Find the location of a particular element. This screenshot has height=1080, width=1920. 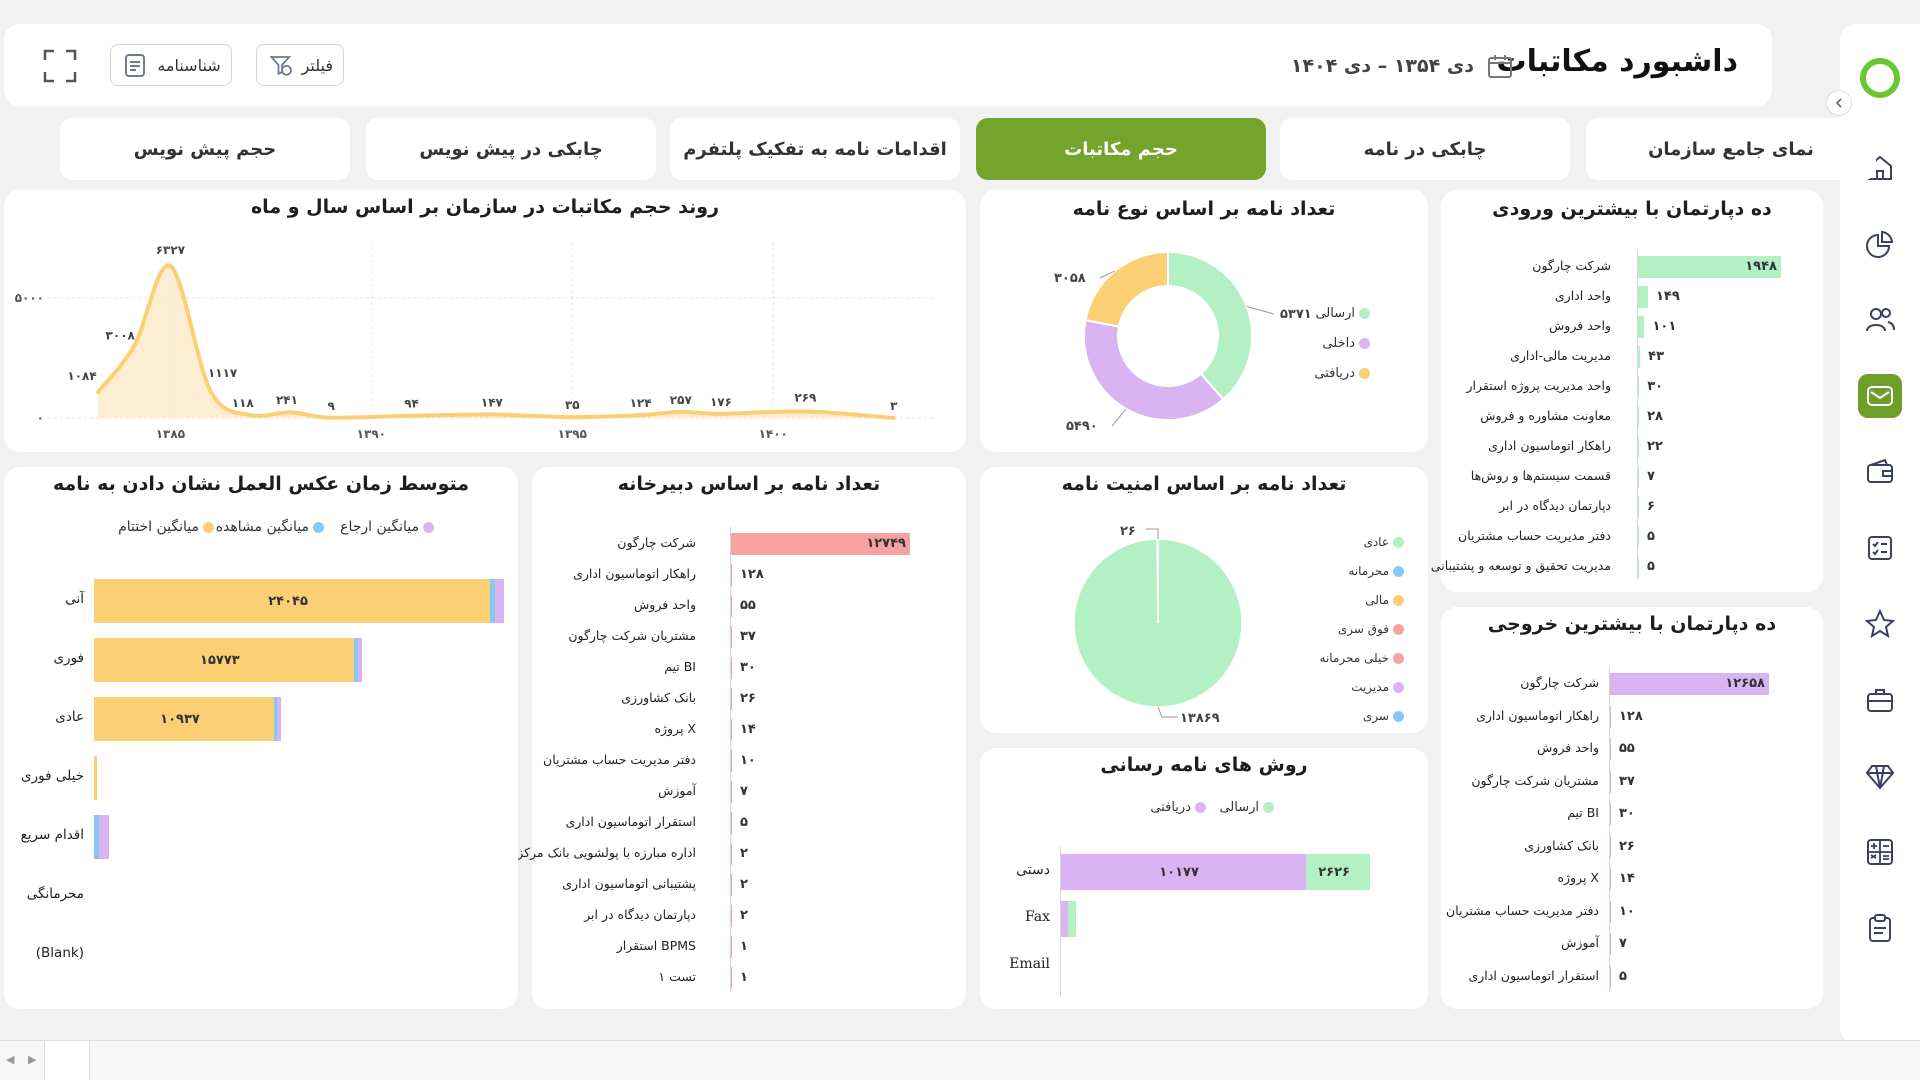

legend-label: فوق سری is located at coordinates (1363, 629).